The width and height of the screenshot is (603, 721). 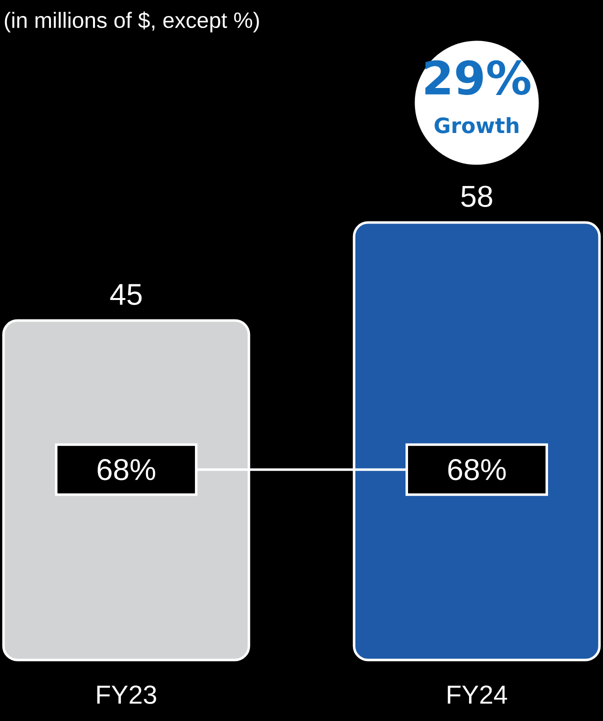 I want to click on x-tick-label: FY24, so click(x=478, y=695).